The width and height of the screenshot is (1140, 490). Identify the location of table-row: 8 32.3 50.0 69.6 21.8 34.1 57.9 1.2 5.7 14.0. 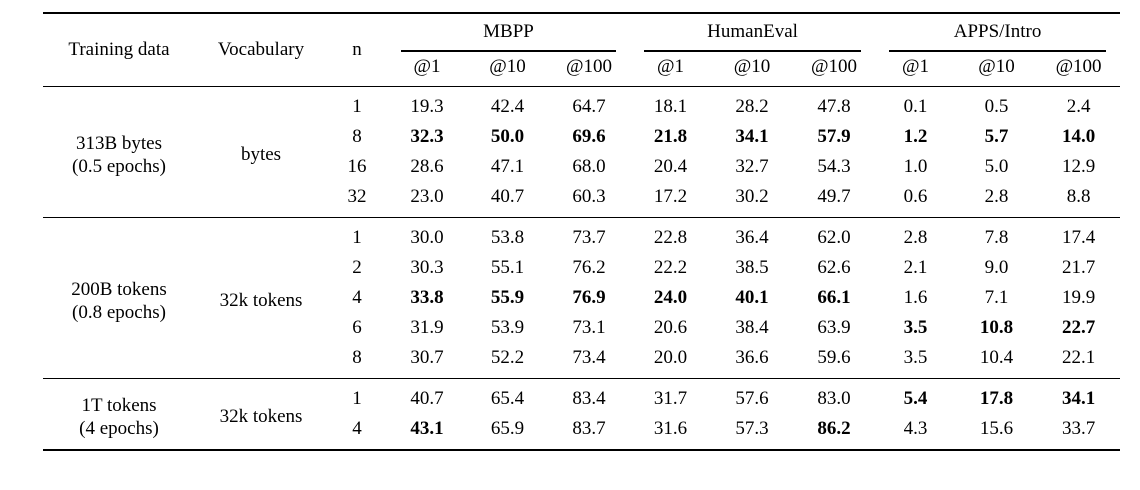
(581, 137).